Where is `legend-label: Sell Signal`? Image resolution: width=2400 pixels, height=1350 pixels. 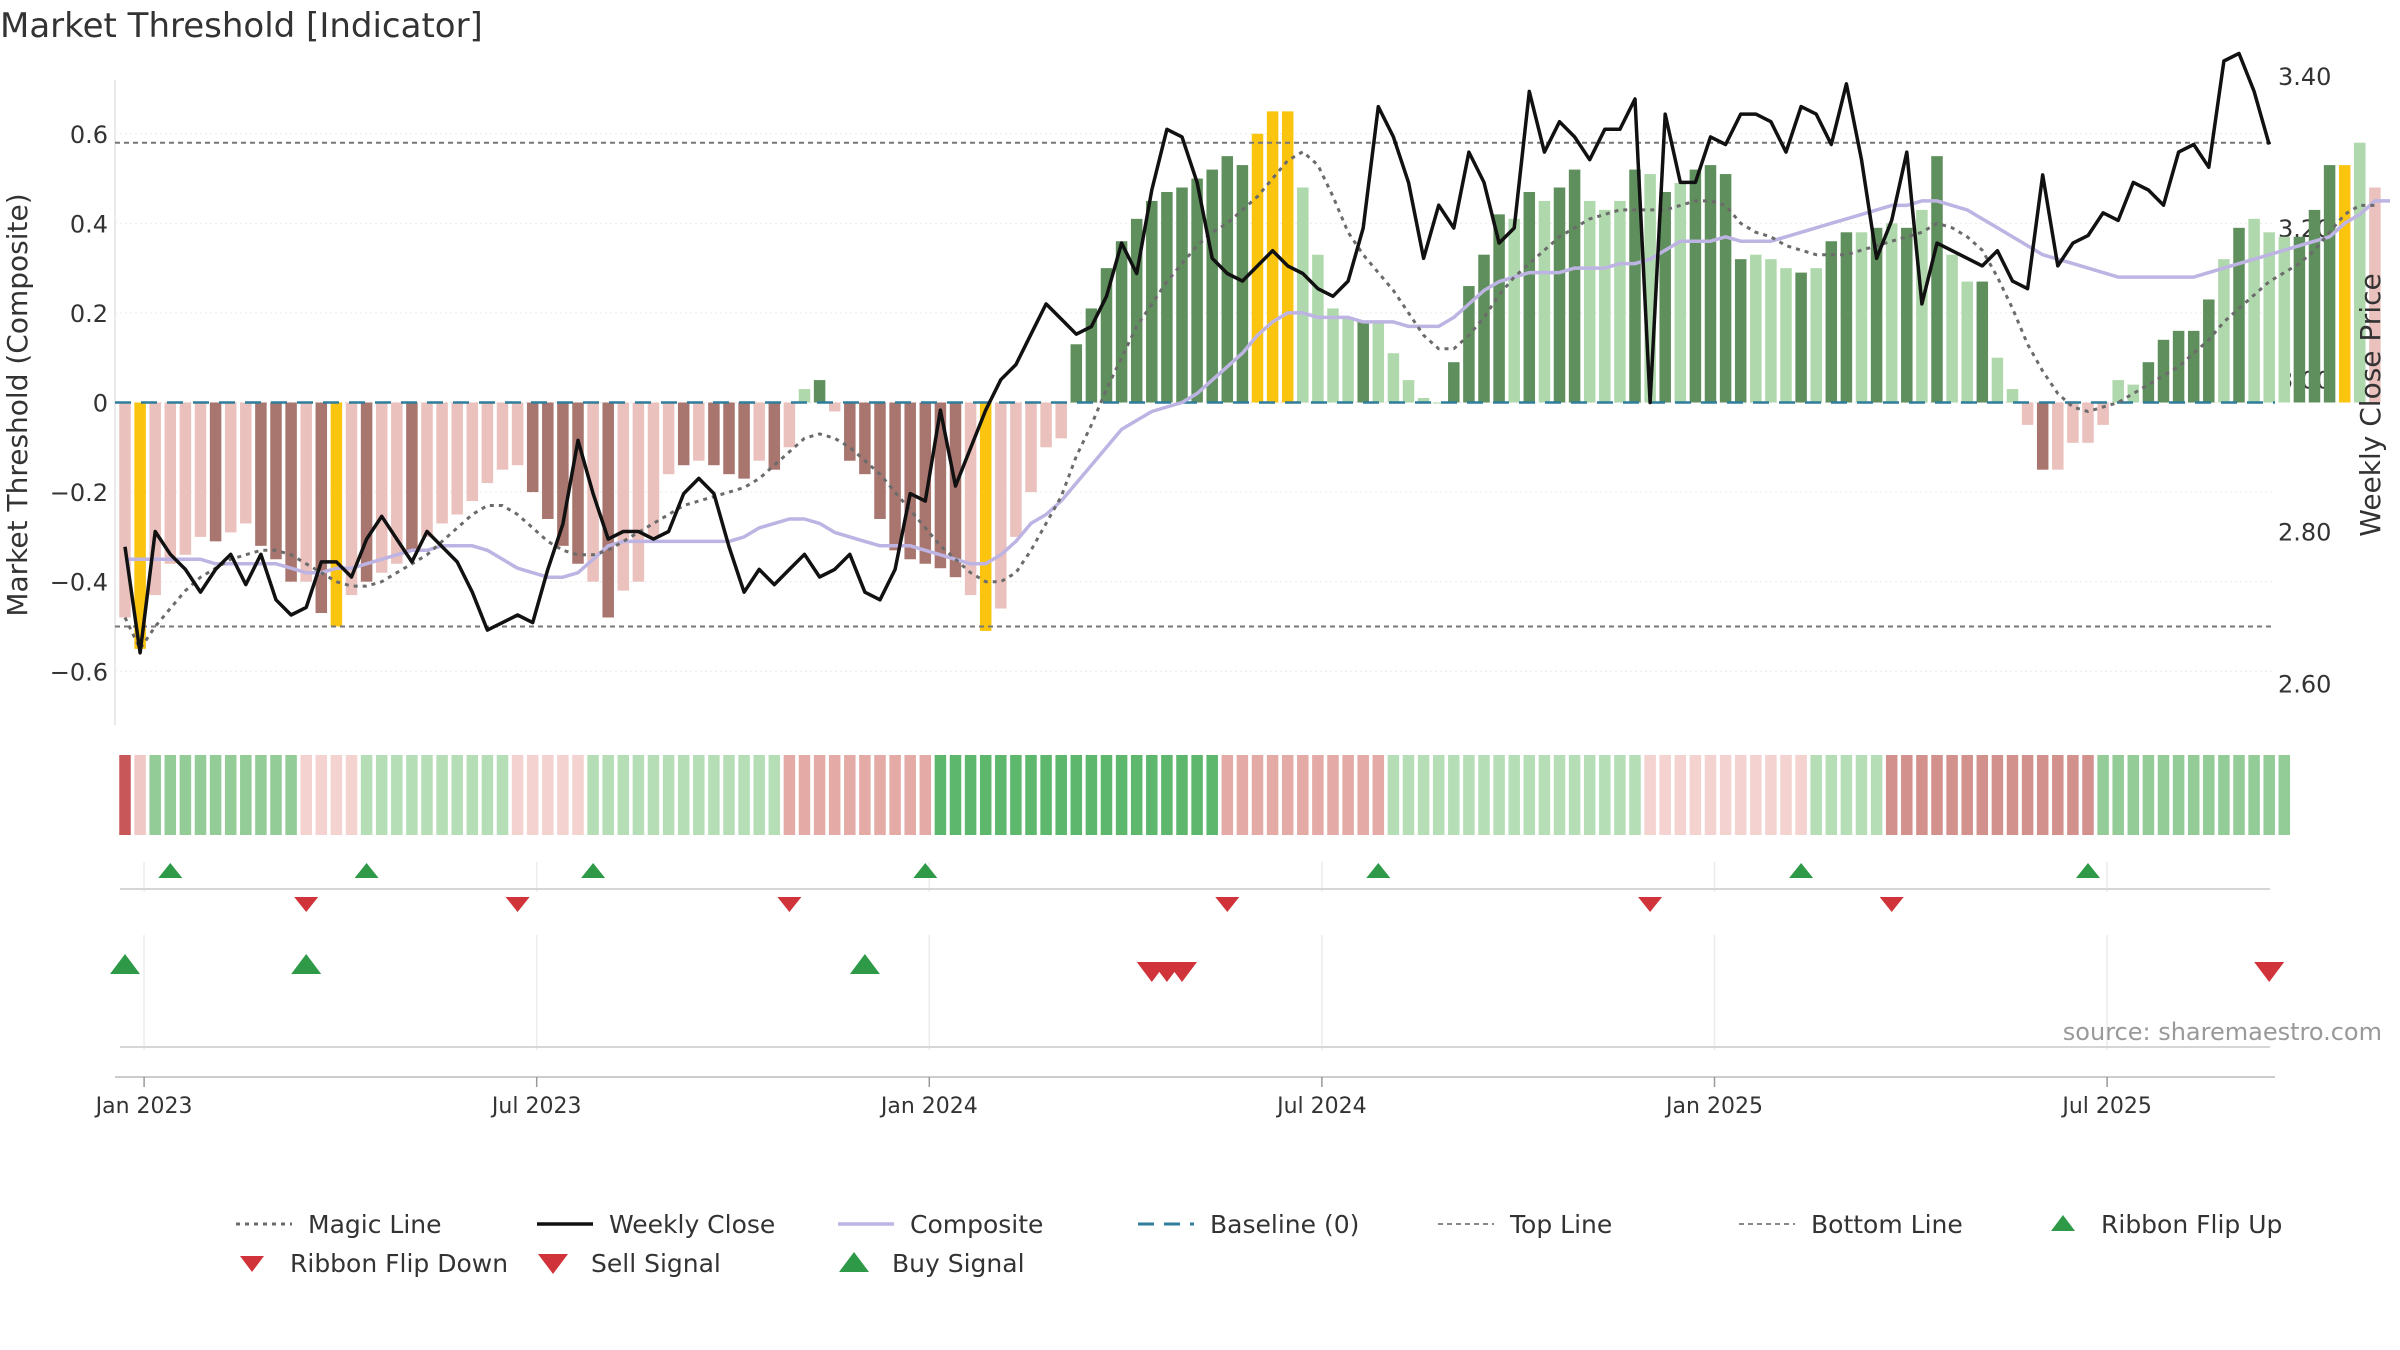 legend-label: Sell Signal is located at coordinates (656, 1263).